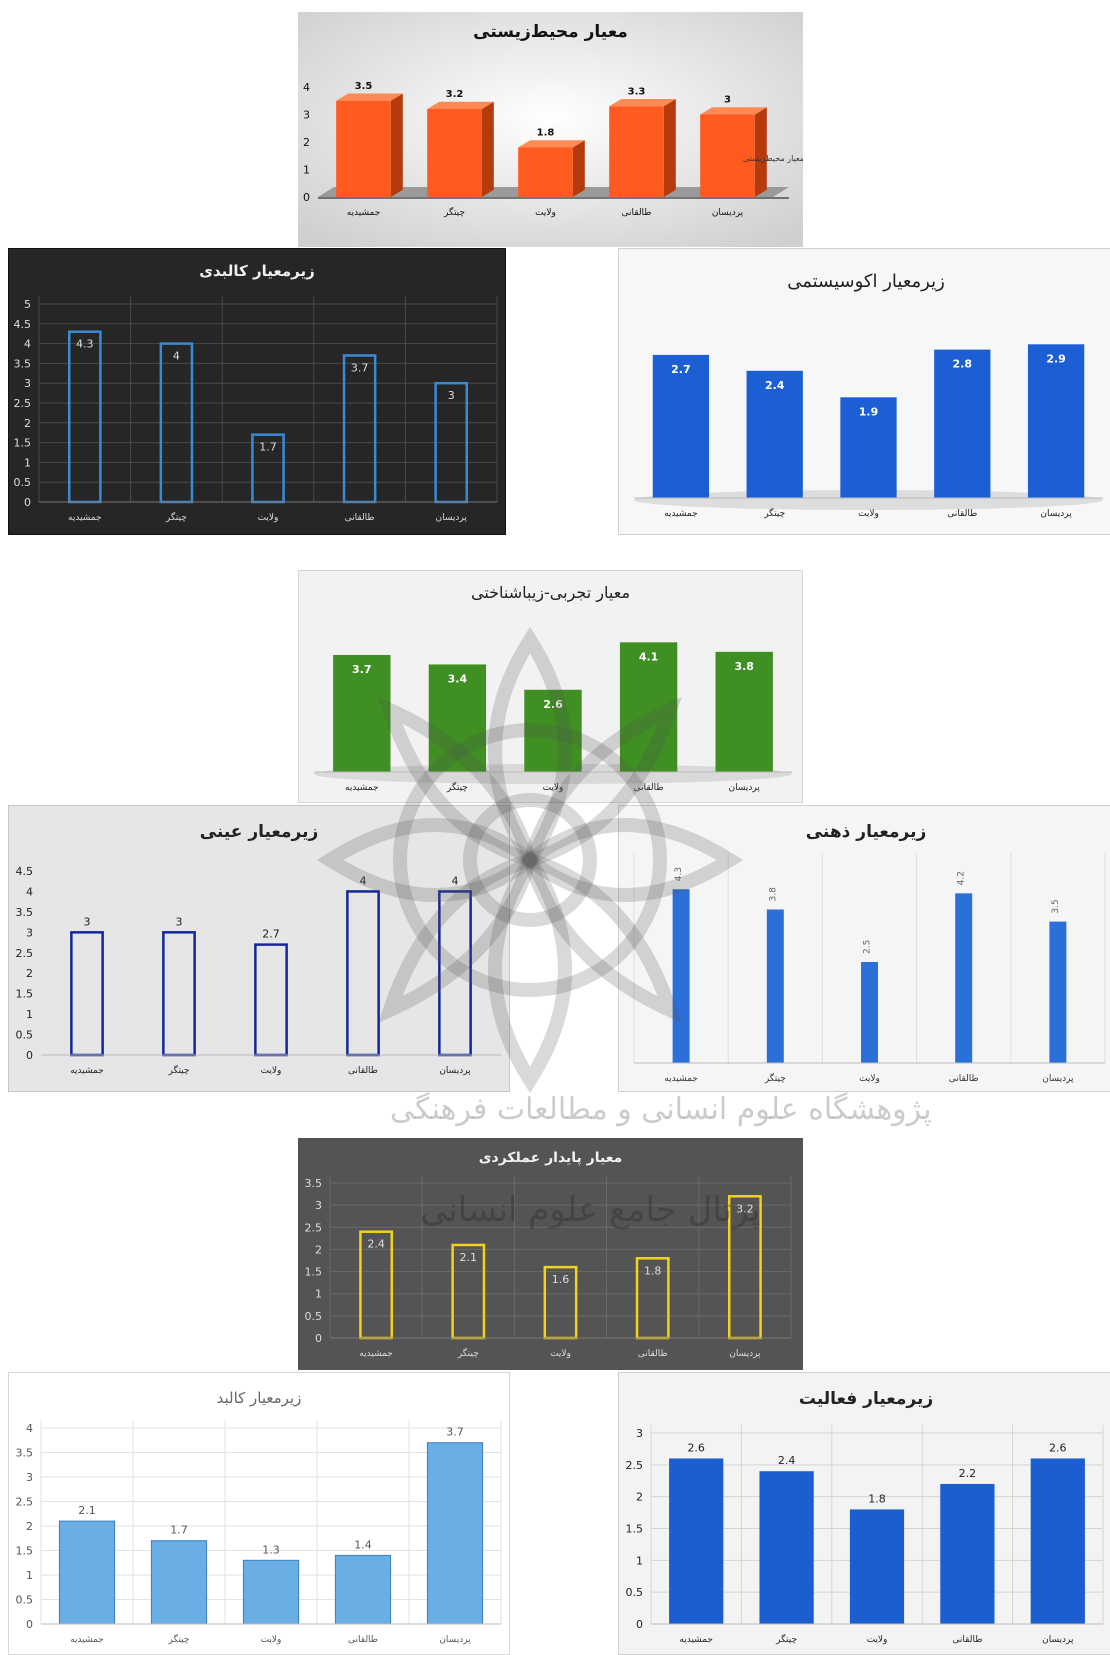 This screenshot has height=1655, width=1110. I want to click on chart-title: معیار پایدار عملکردی, so click(550, 1158).